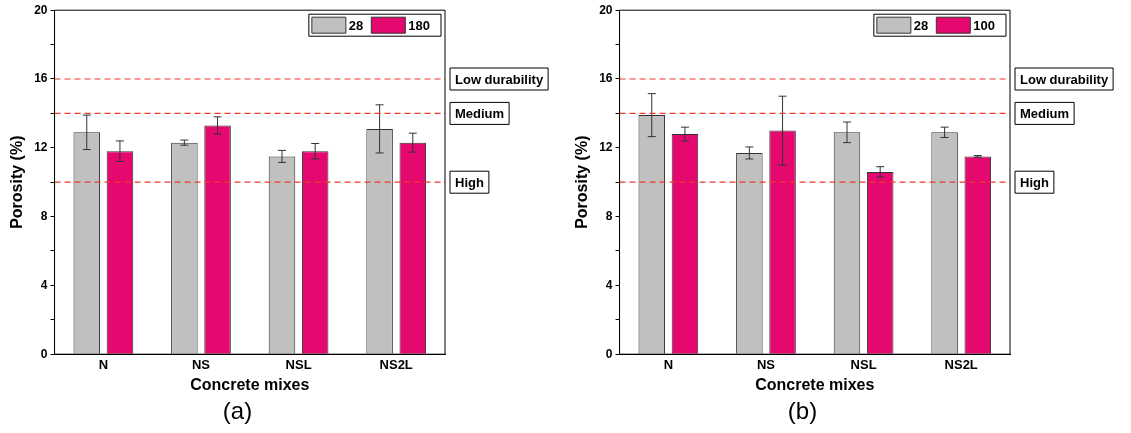  What do you see at coordinates (419, 25) in the screenshot?
I see `legend-label: 180` at bounding box center [419, 25].